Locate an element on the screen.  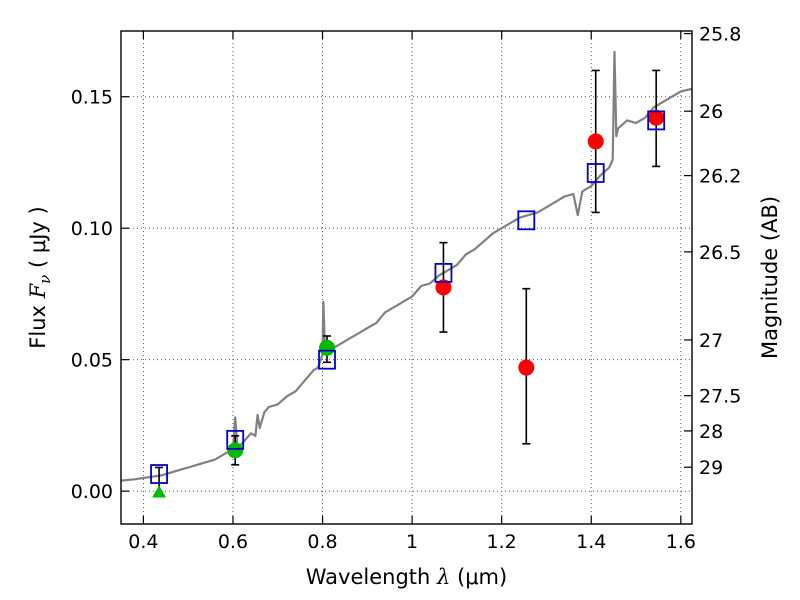
y-tick-label-0: 0.00 is located at coordinates (92, 492).